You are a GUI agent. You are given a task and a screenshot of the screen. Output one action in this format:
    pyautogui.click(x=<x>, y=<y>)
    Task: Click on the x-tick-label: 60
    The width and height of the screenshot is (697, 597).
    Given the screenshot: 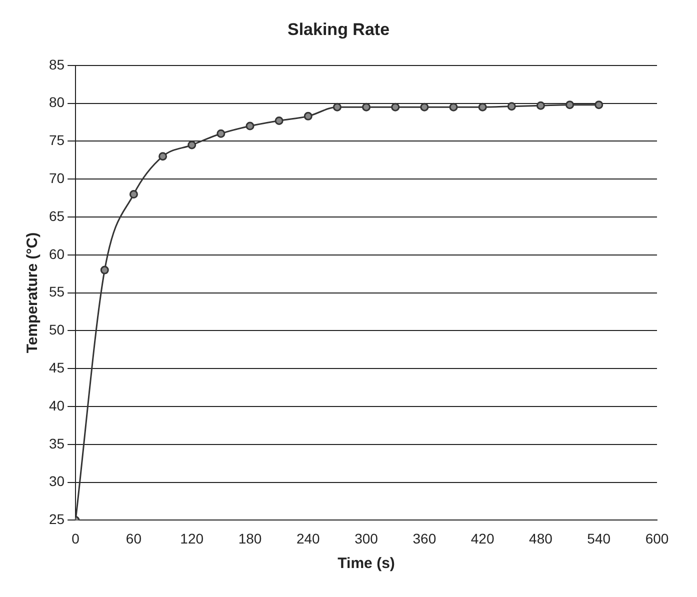 What is the action you would take?
    pyautogui.click(x=134, y=538)
    